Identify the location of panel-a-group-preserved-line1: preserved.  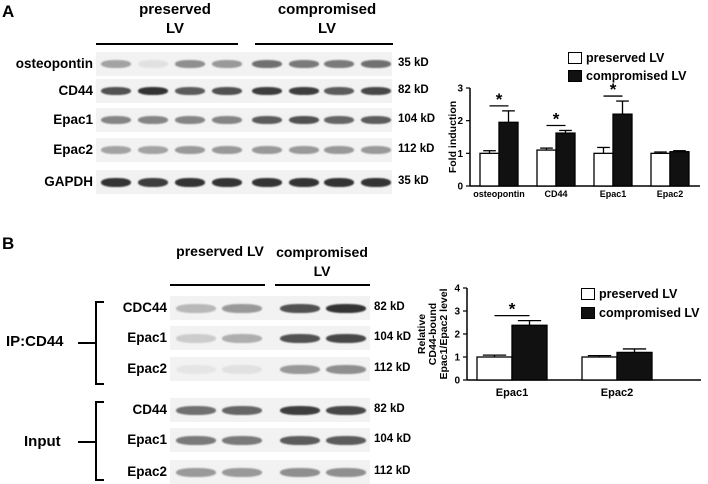
(175, 9).